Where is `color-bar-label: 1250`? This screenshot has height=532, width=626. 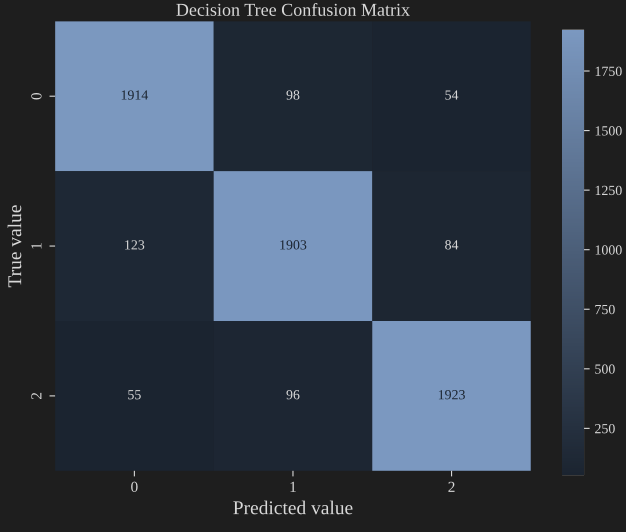 color-bar-label: 1250 is located at coordinates (609, 191).